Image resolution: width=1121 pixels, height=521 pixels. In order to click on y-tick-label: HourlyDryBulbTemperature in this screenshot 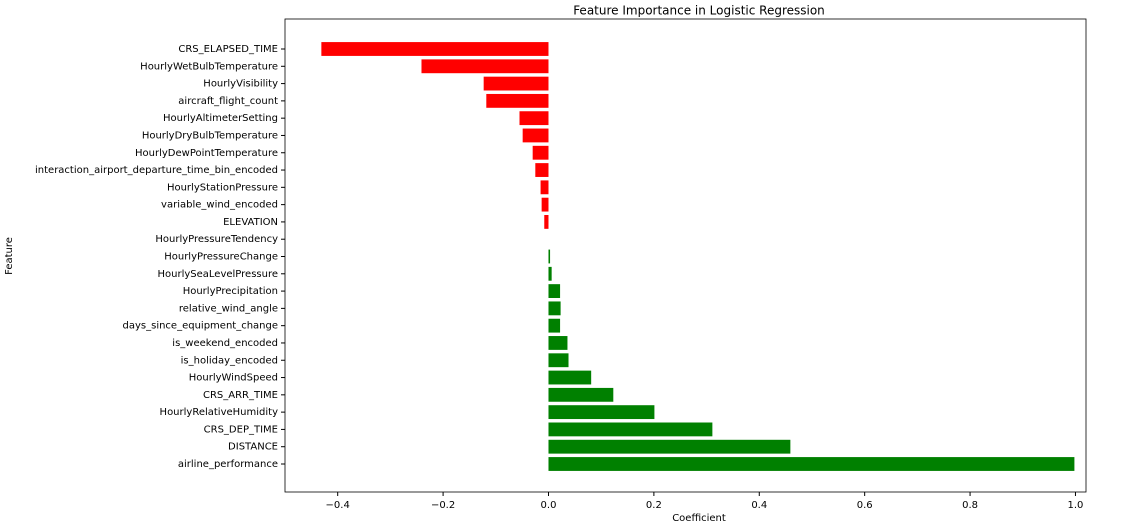, I will do `click(210, 135)`.